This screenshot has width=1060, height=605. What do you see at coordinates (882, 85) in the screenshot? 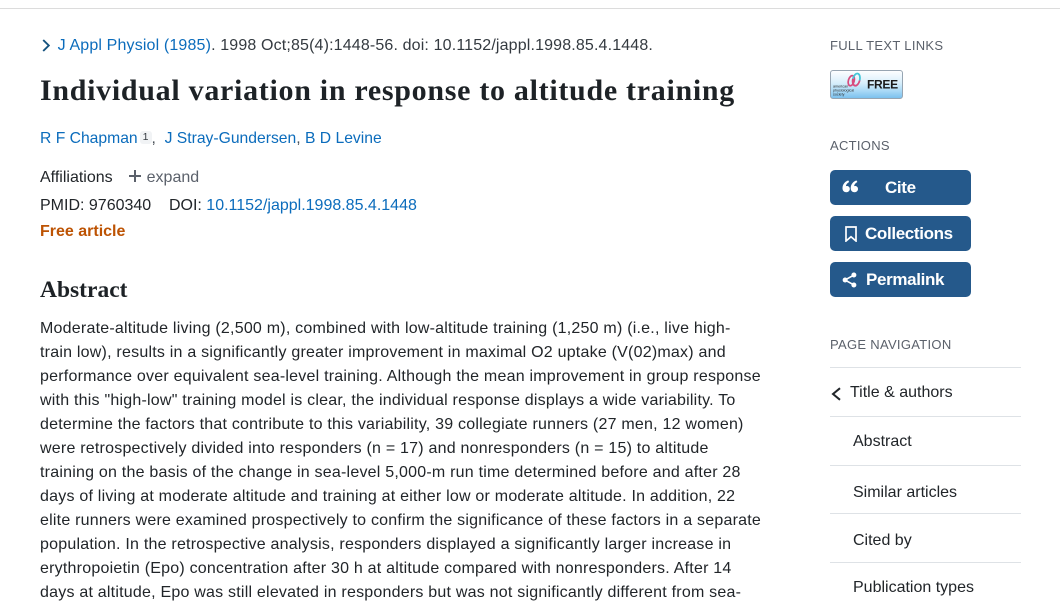
I see `svg-text: FREE` at bounding box center [882, 85].